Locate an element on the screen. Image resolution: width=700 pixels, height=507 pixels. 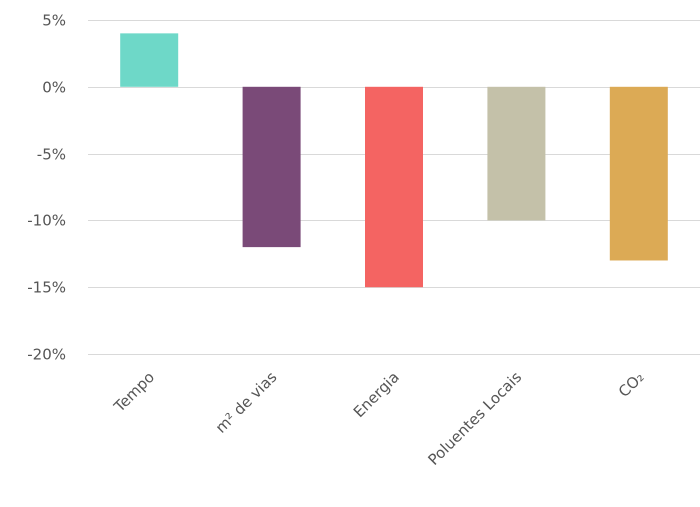
x-category-label: Energia is located at coordinates (376, 394).